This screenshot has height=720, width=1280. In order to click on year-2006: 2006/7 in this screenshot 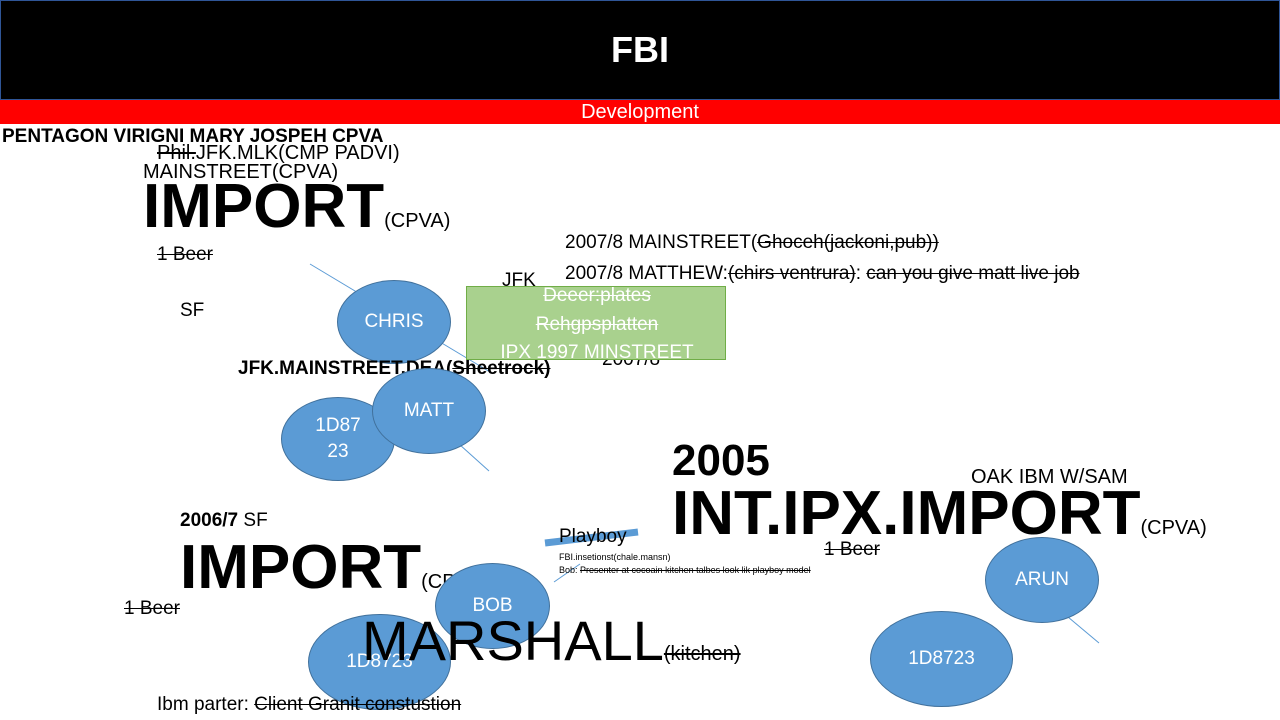, I will do `click(209, 520)`.